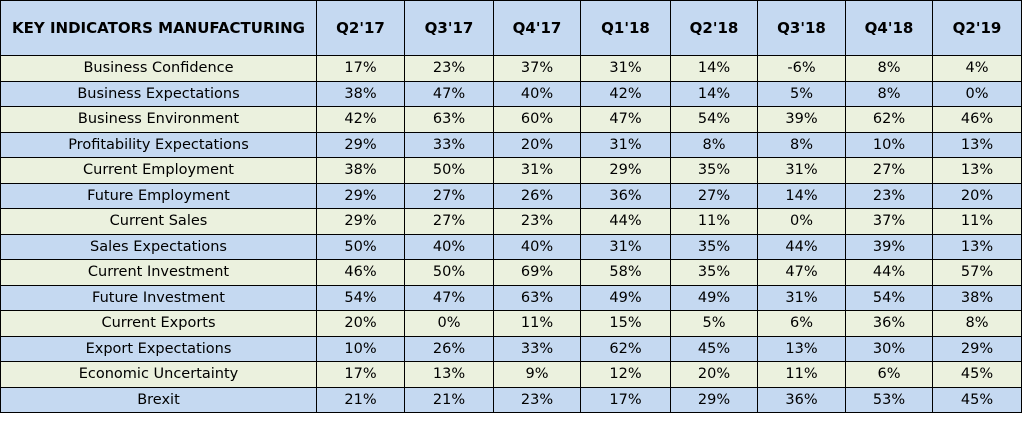 This screenshot has width=1024, height=423. I want to click on table-cell: 17%, so click(360, 374).